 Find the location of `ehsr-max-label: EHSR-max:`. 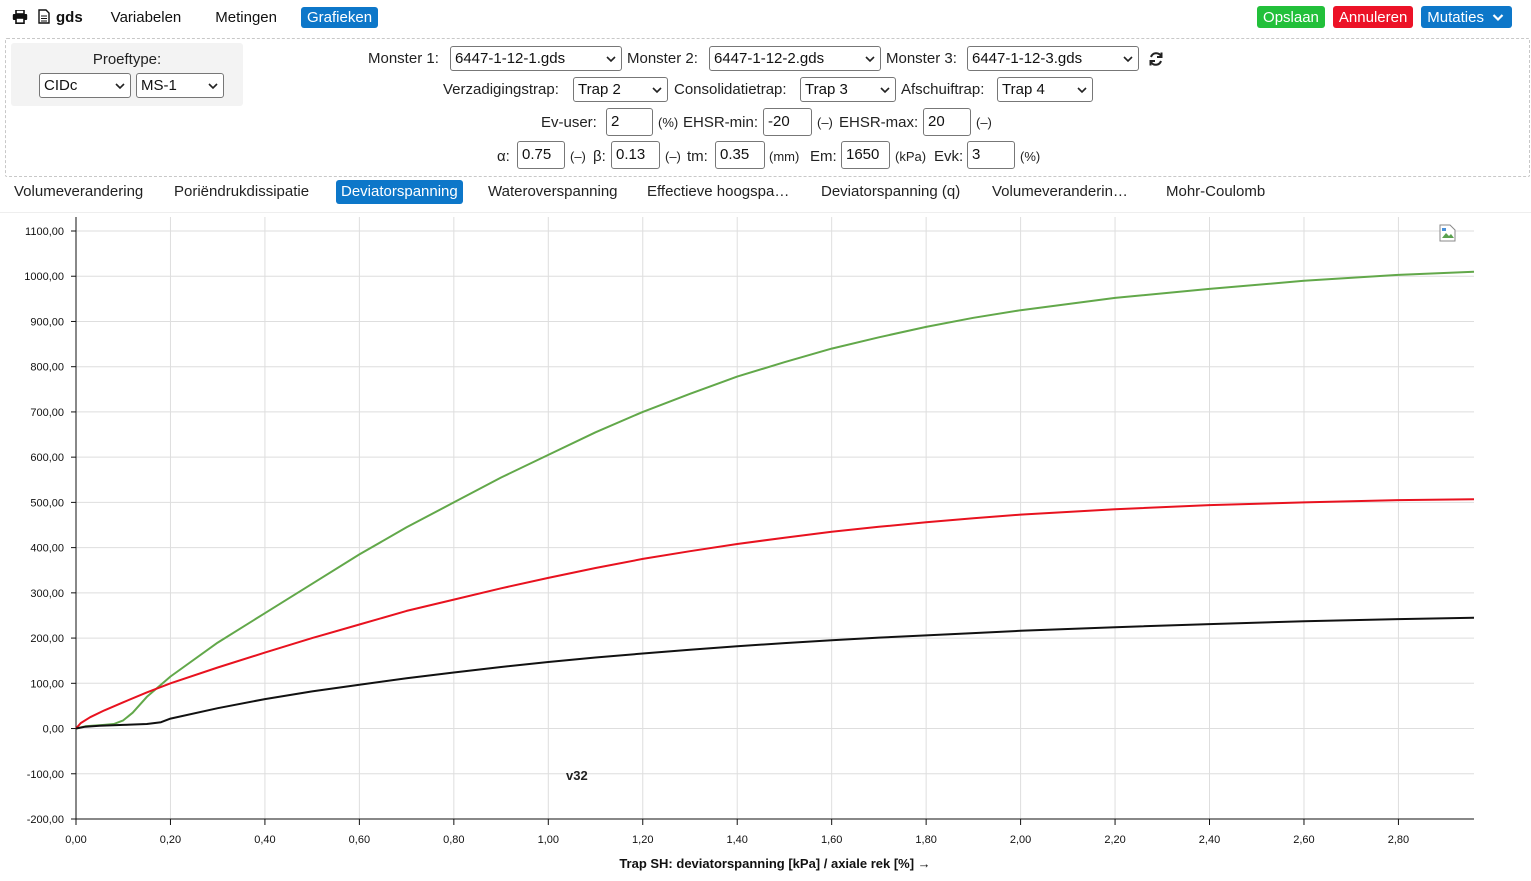

ehsr-max-label: EHSR-max: is located at coordinates (879, 122).